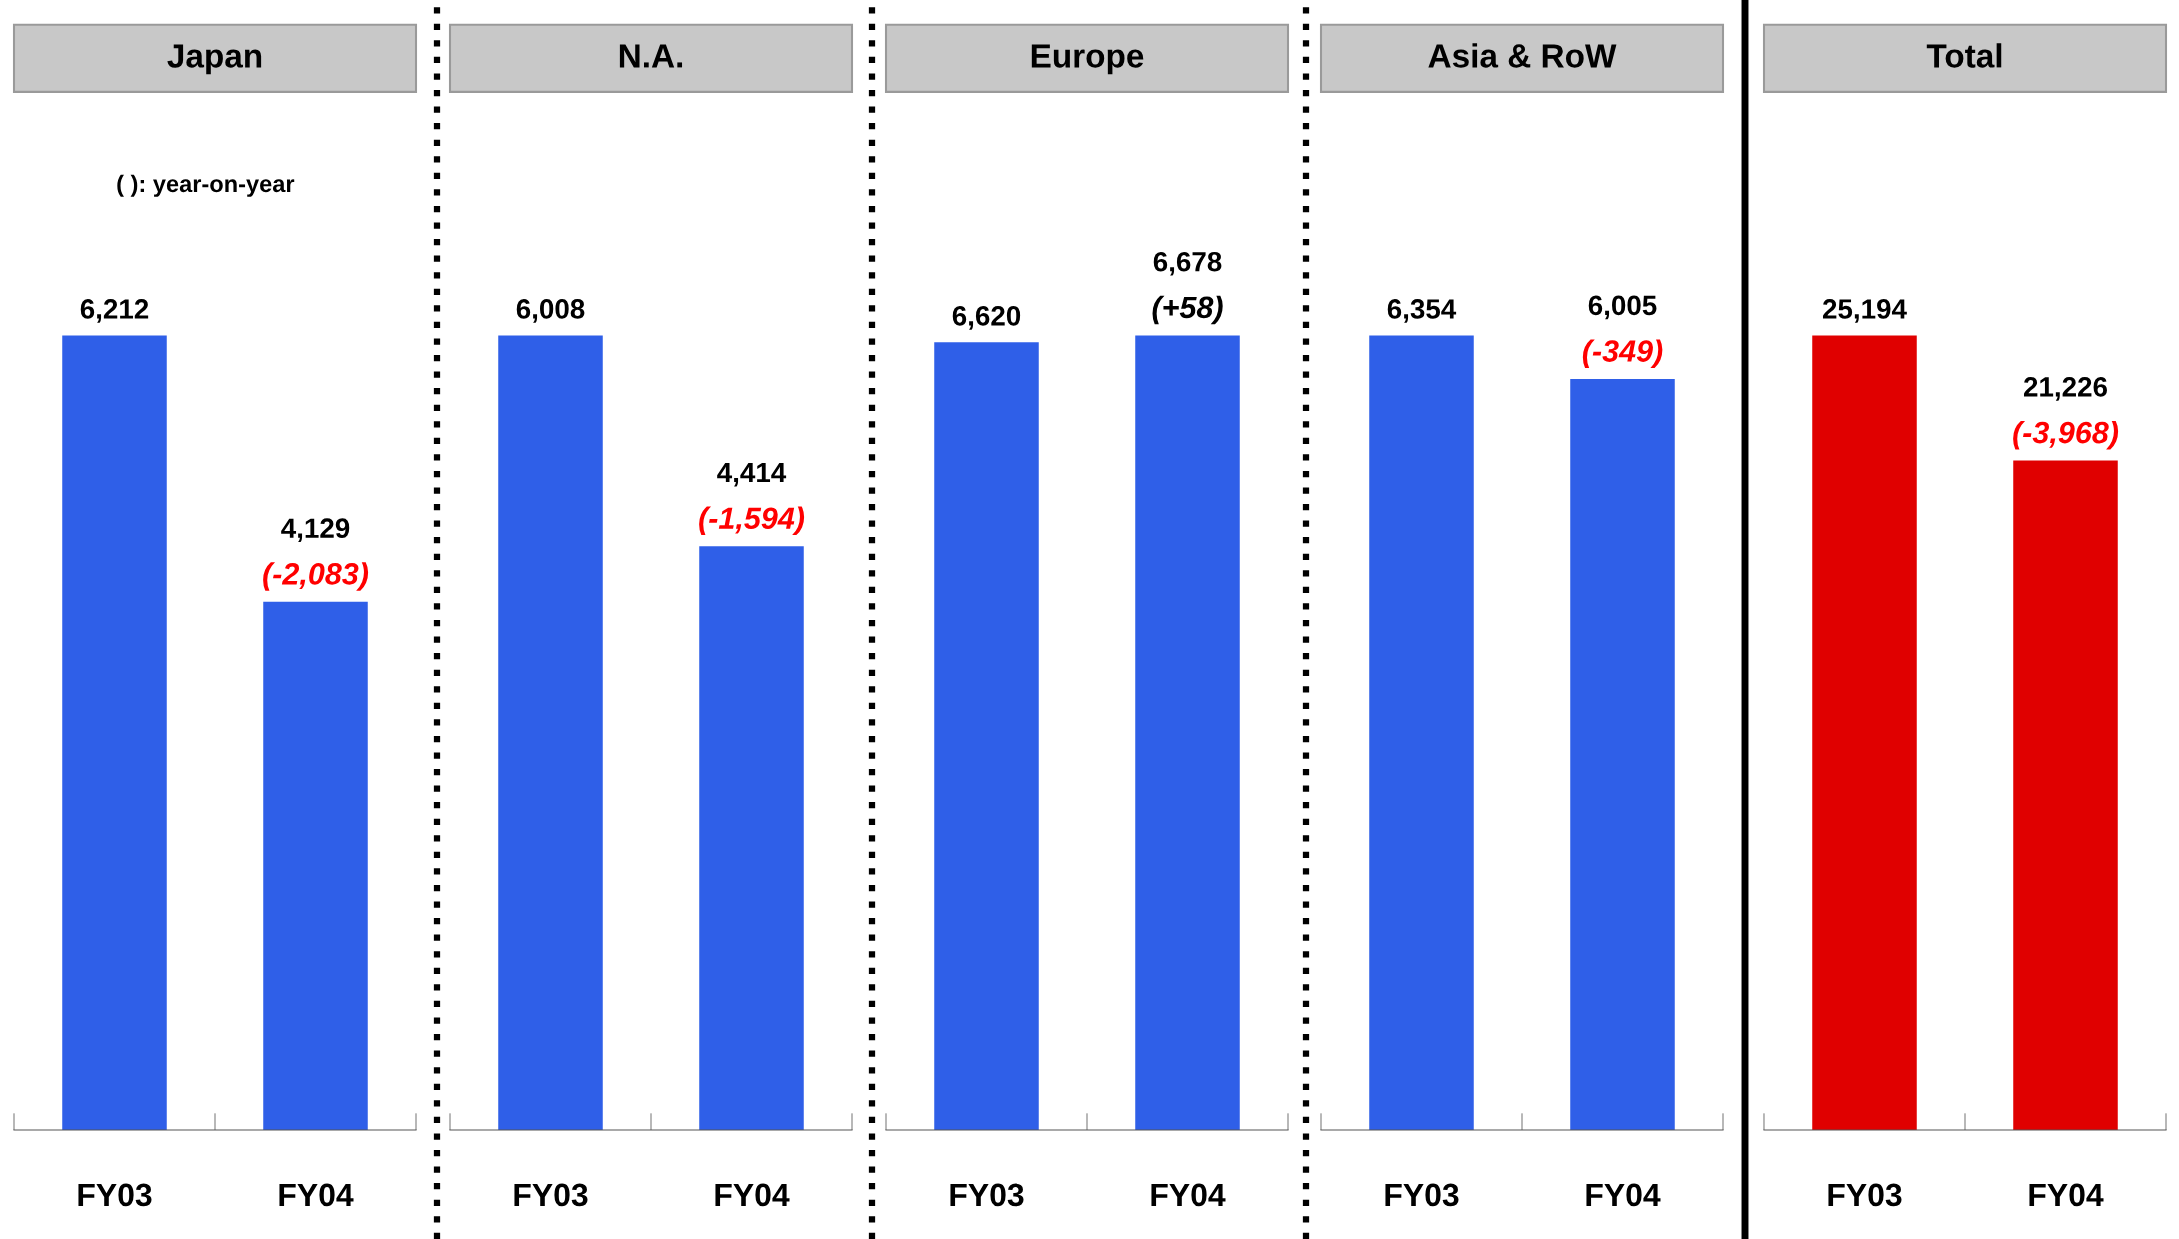 The image size is (2179, 1239). I want to click on annotation: (-2,083), so click(316, 576).